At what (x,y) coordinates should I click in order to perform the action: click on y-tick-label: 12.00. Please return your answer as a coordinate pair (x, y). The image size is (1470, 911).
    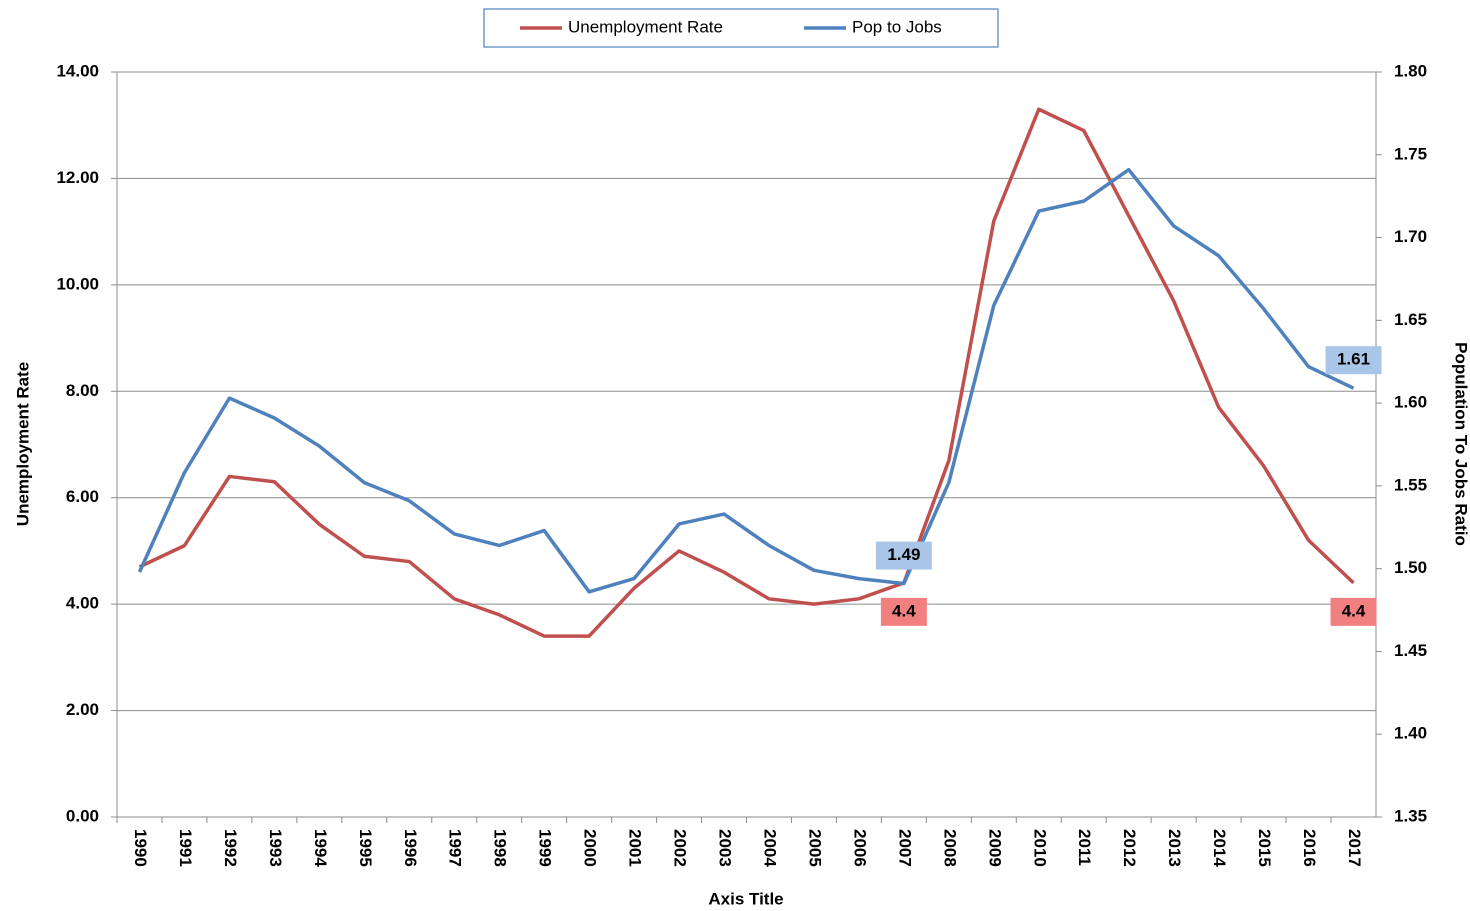
    Looking at the image, I should click on (77, 177).